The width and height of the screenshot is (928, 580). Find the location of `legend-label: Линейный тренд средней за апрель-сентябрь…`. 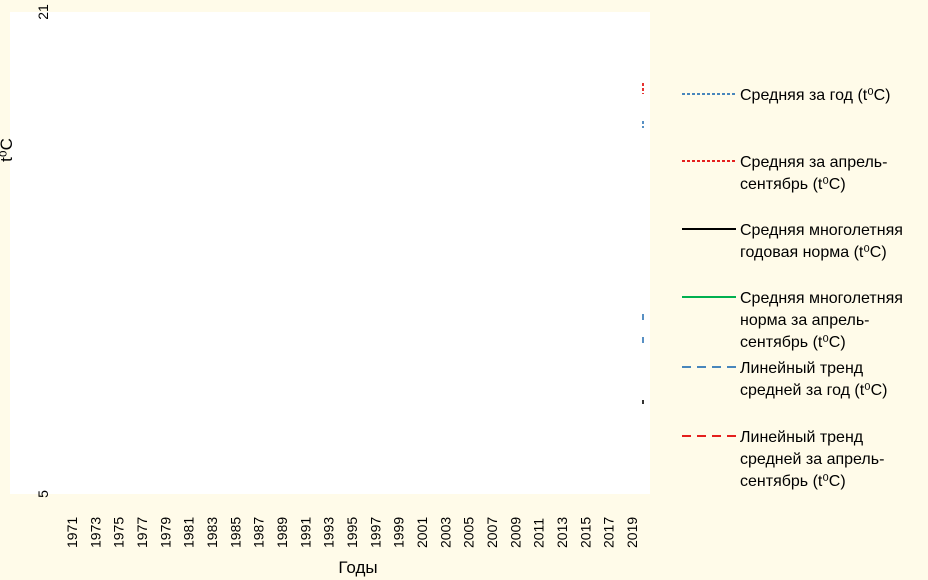

legend-label: Линейный тренд средней за апрель-сентябрь… is located at coordinates (812, 459).